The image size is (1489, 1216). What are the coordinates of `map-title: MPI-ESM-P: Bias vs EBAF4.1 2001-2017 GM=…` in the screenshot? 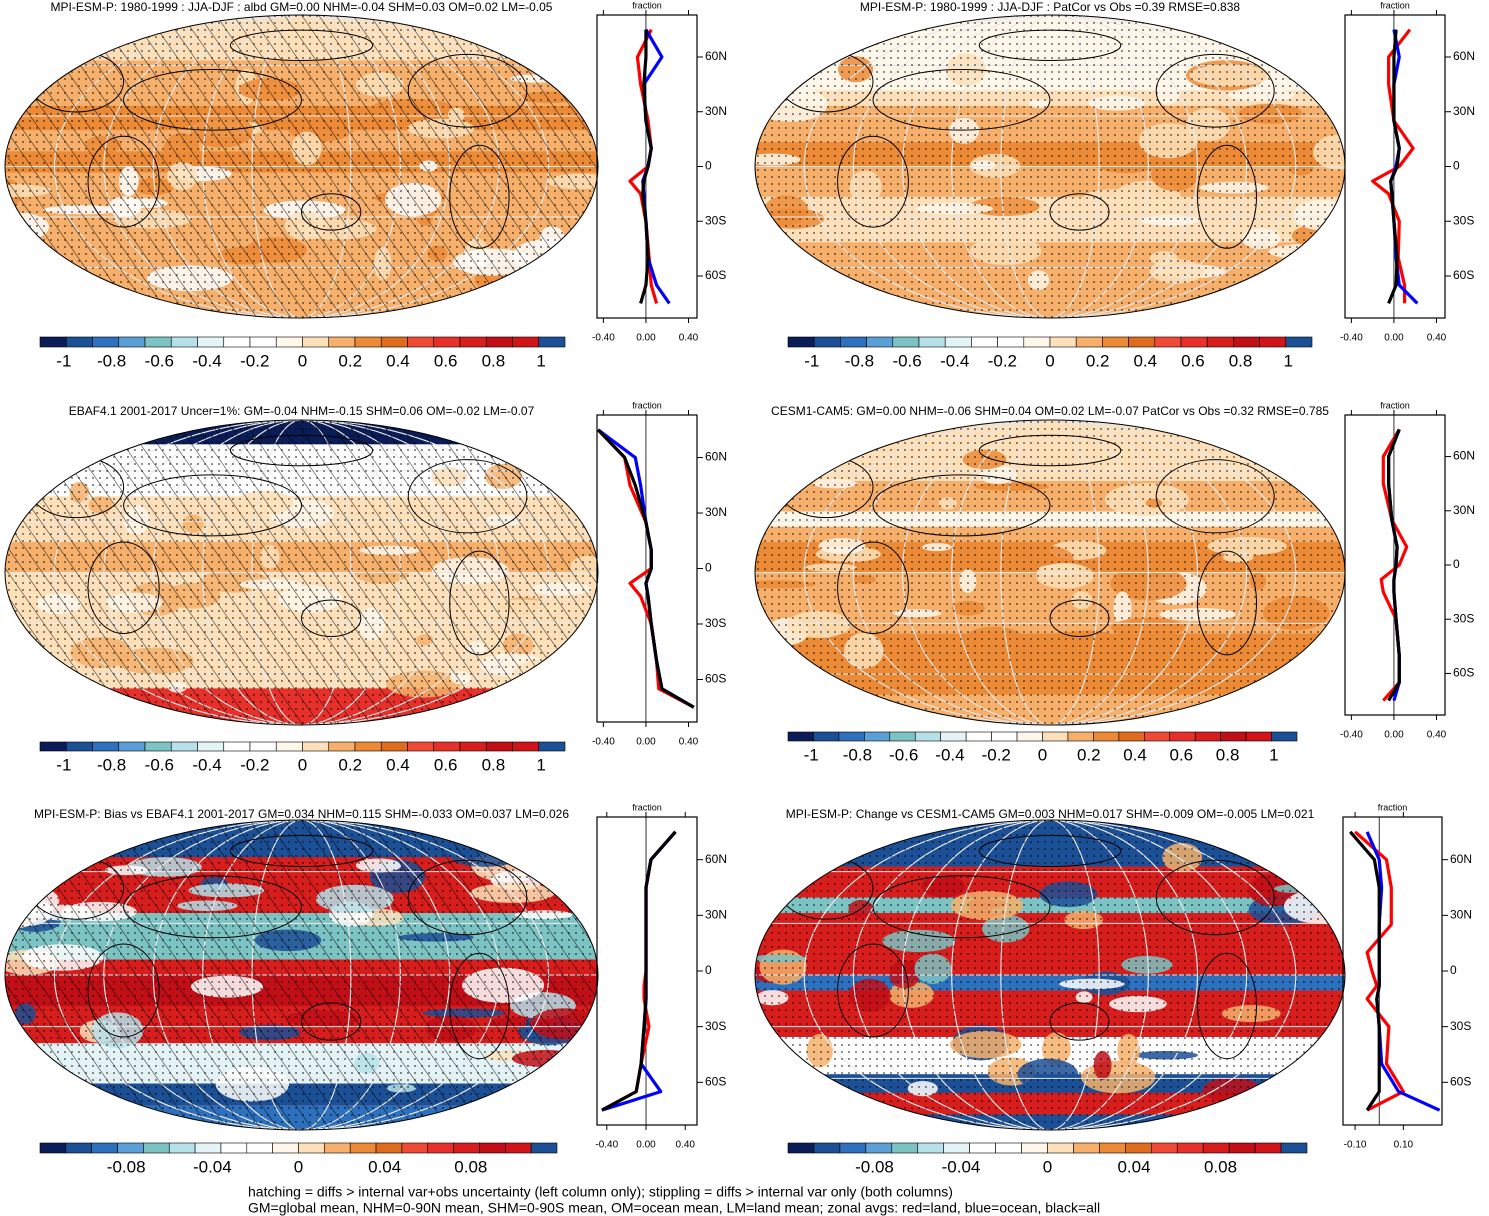 It's located at (301, 814).